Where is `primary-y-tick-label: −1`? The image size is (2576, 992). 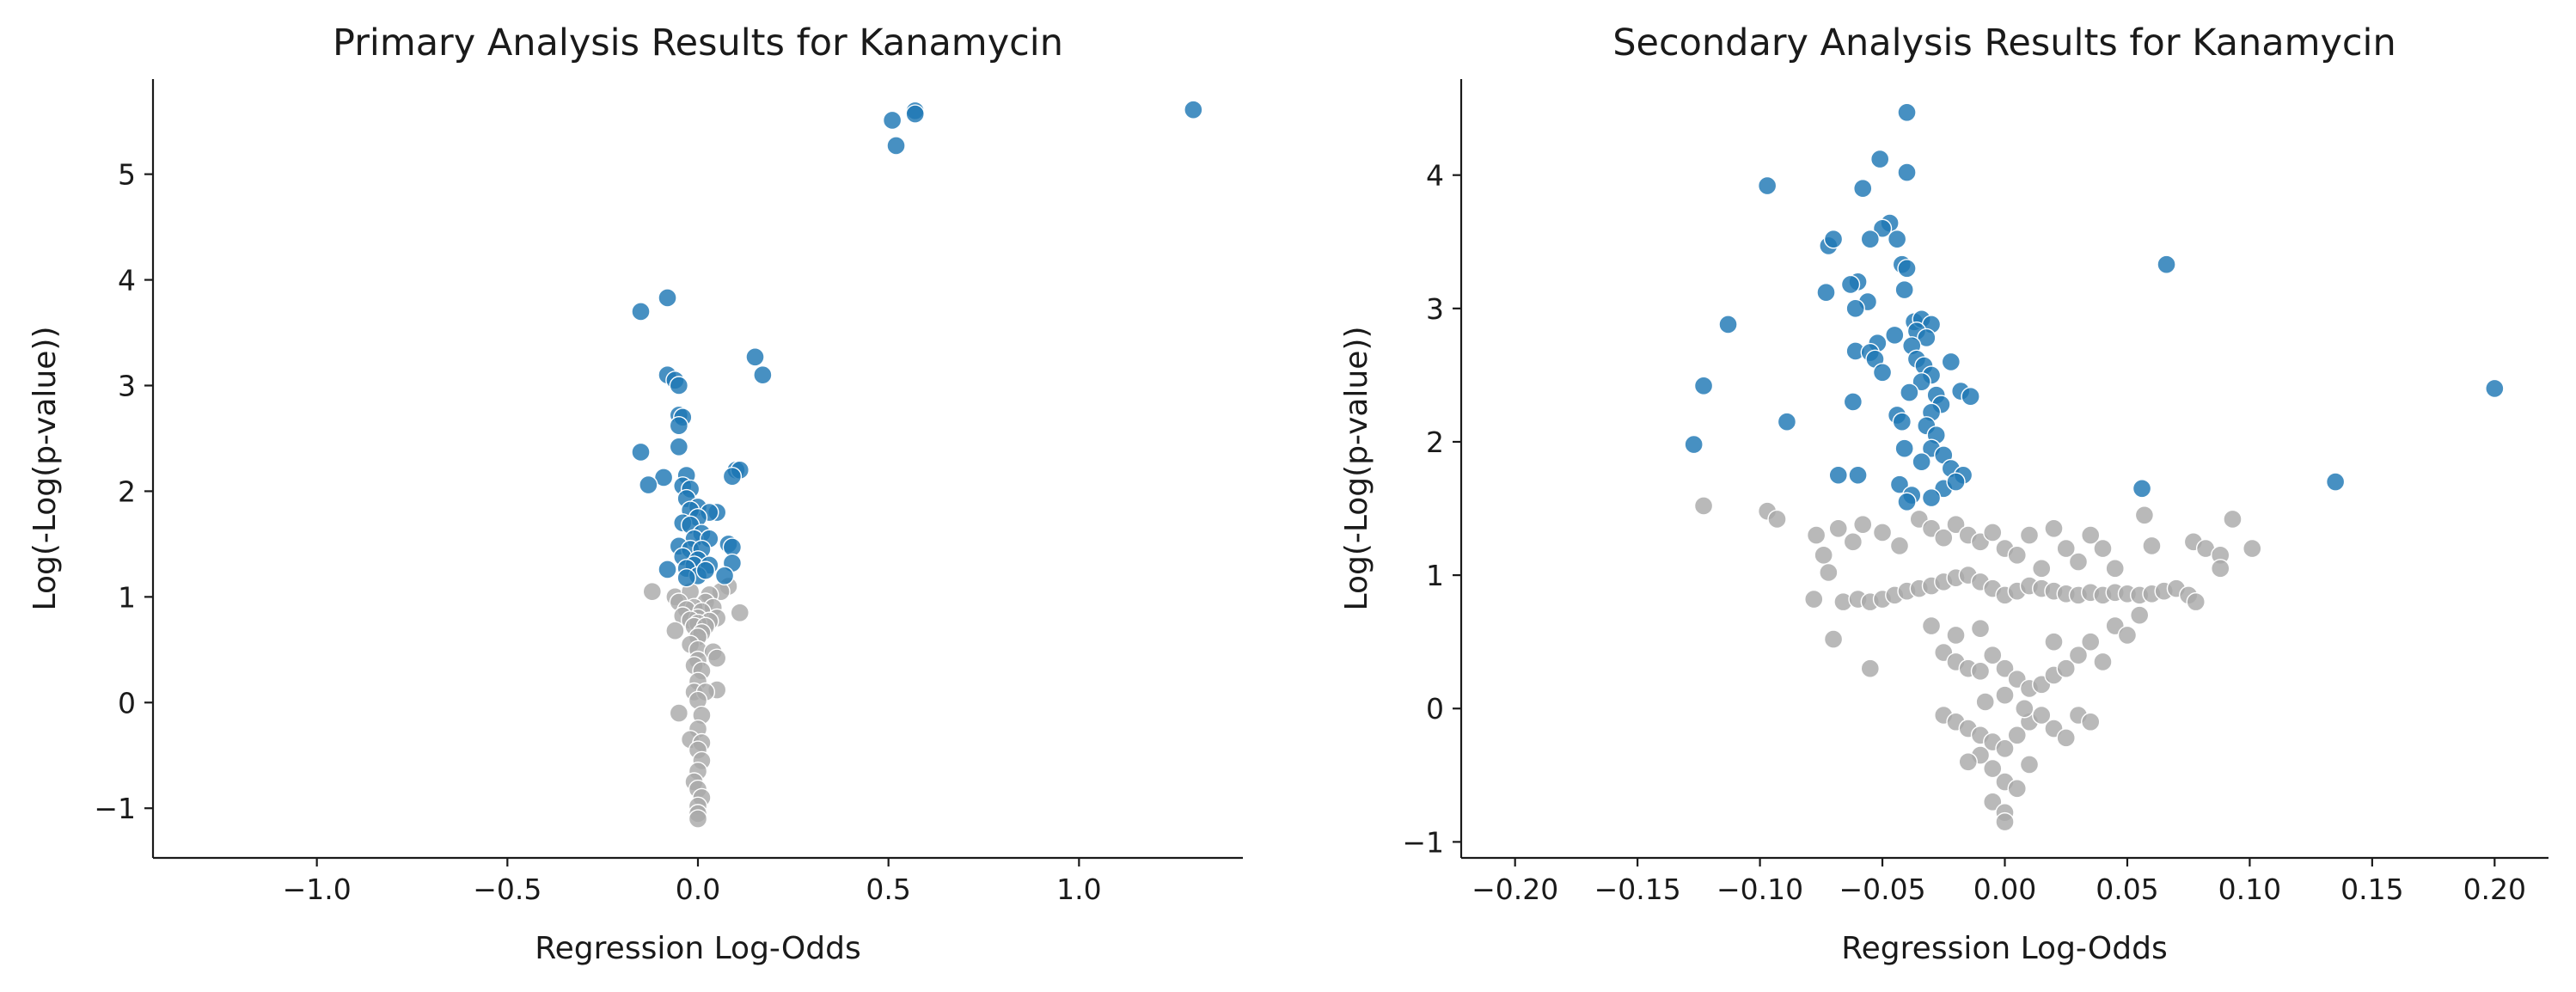
primary-y-tick-label: −1 is located at coordinates (115, 808).